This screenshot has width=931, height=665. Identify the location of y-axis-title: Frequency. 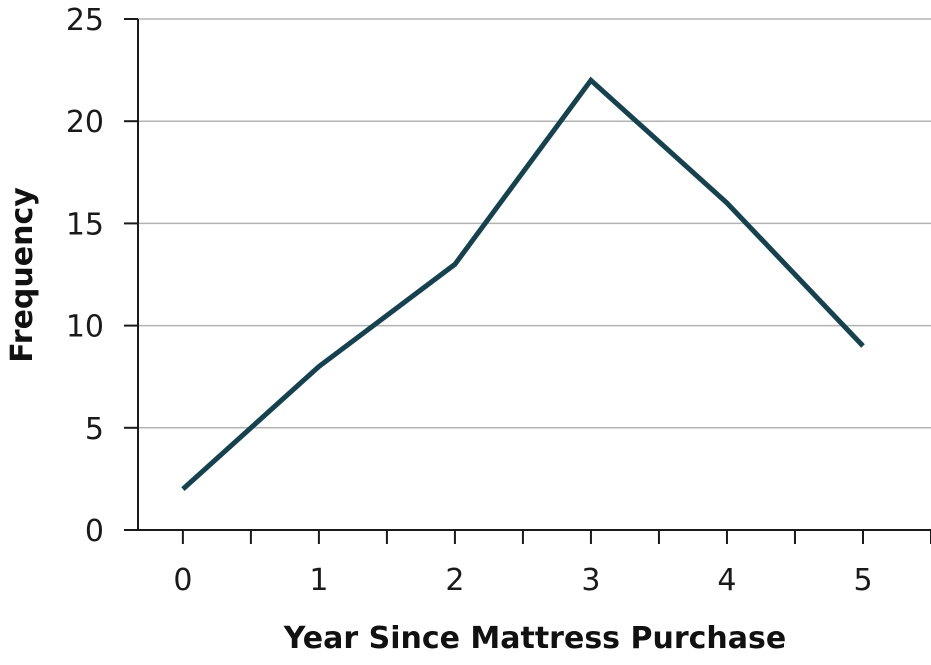
(22, 275).